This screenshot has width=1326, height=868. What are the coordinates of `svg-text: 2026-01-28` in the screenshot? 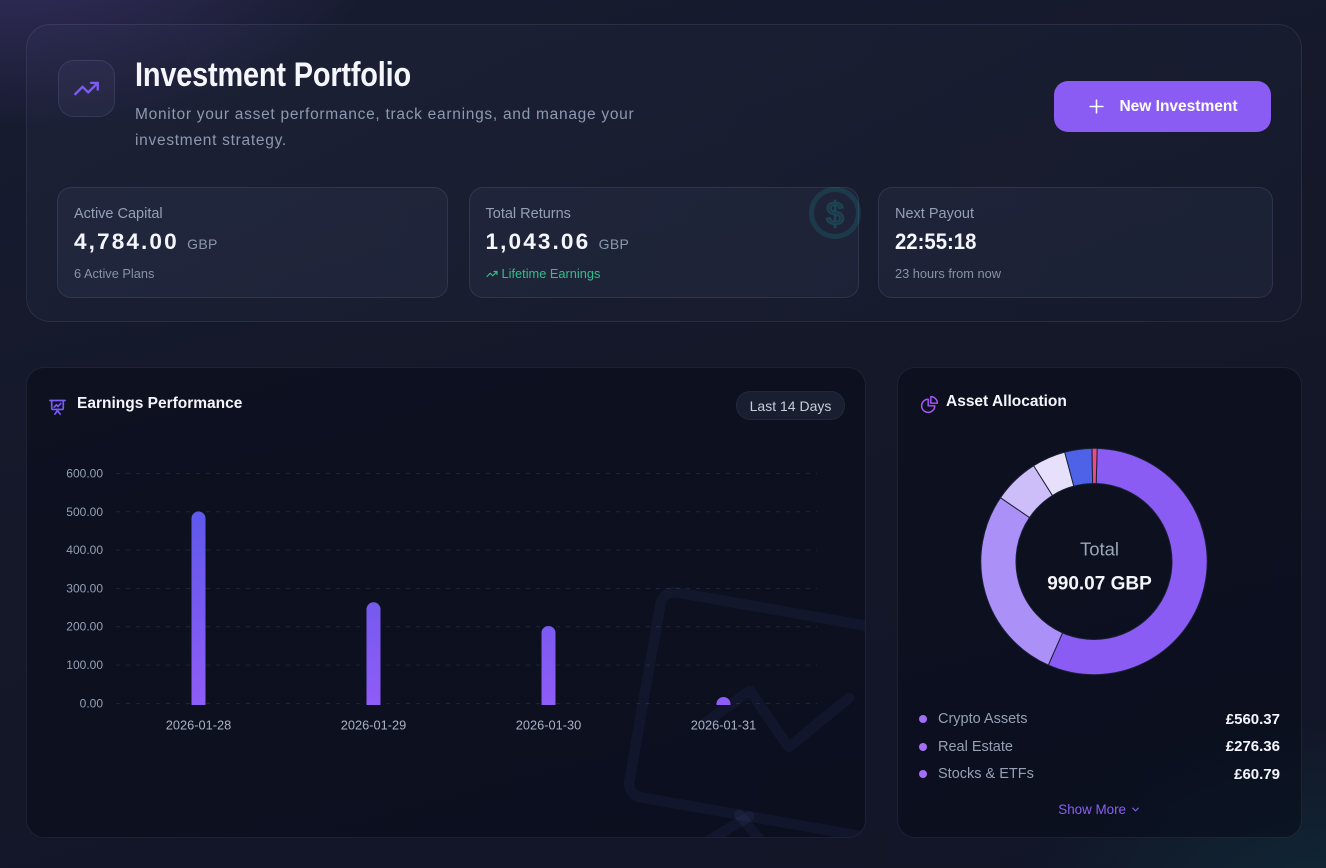 It's located at (198, 725).